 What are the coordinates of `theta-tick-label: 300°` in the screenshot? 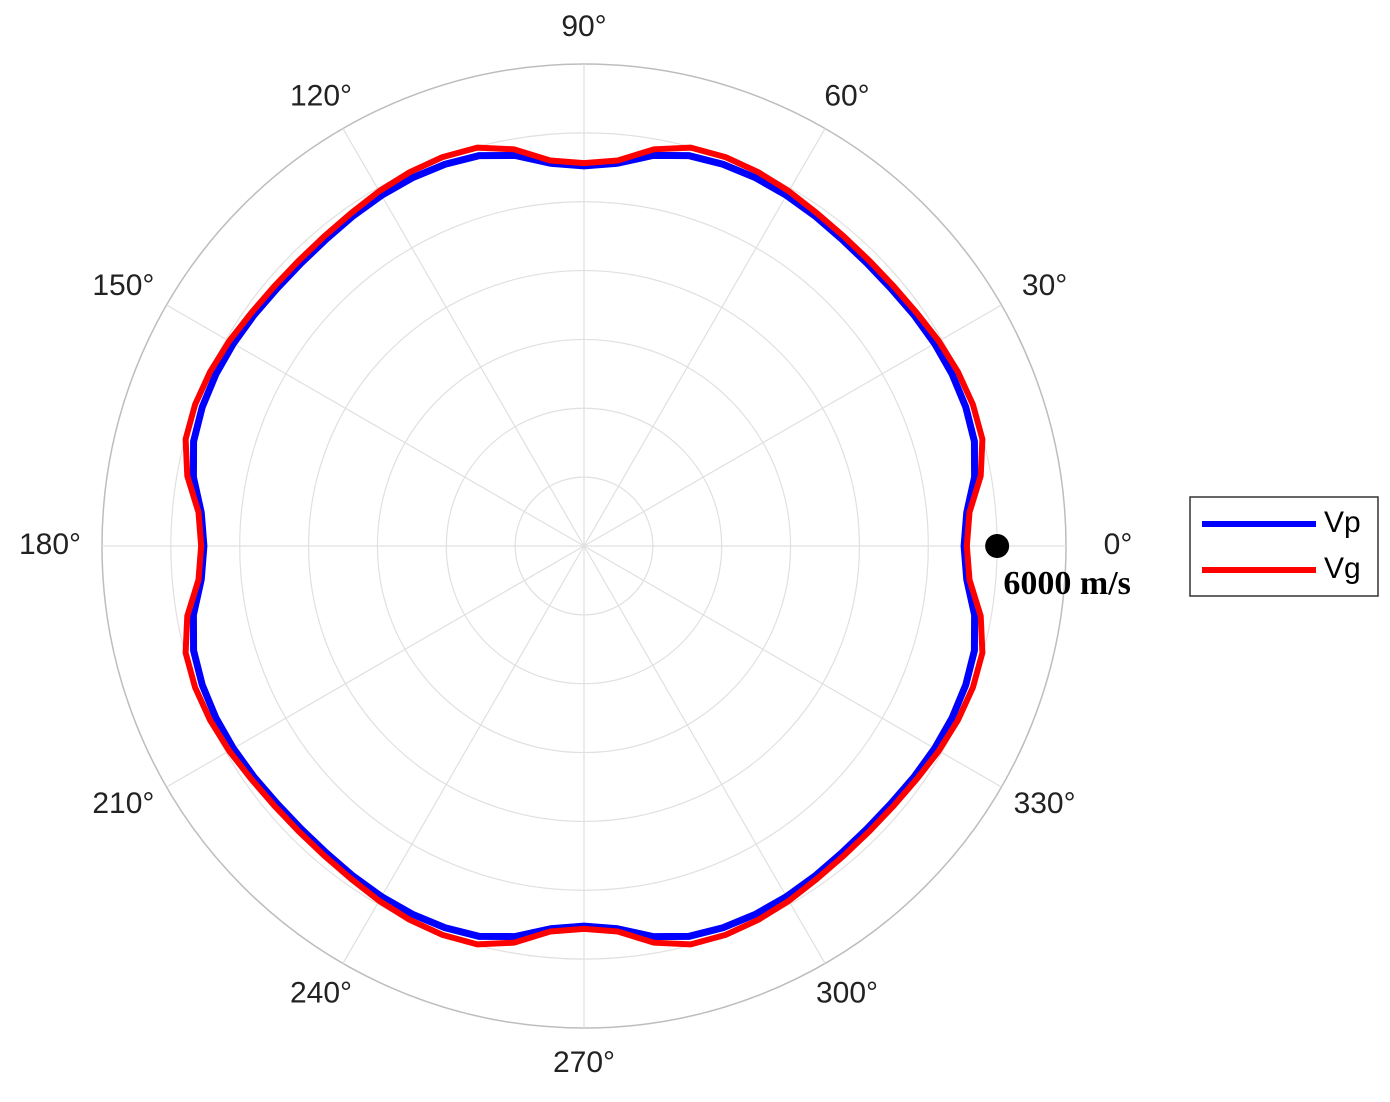 It's located at (847, 993).